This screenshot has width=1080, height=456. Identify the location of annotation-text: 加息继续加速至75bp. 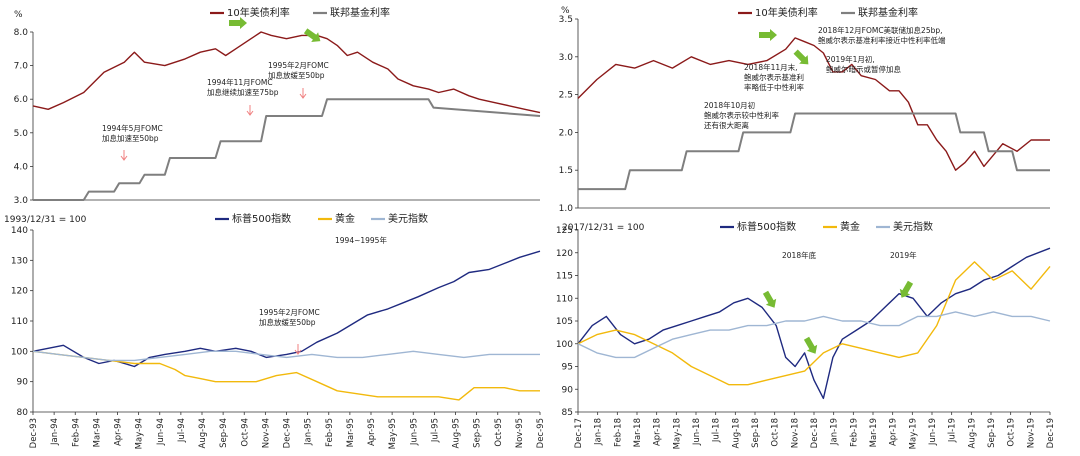
(243, 92).